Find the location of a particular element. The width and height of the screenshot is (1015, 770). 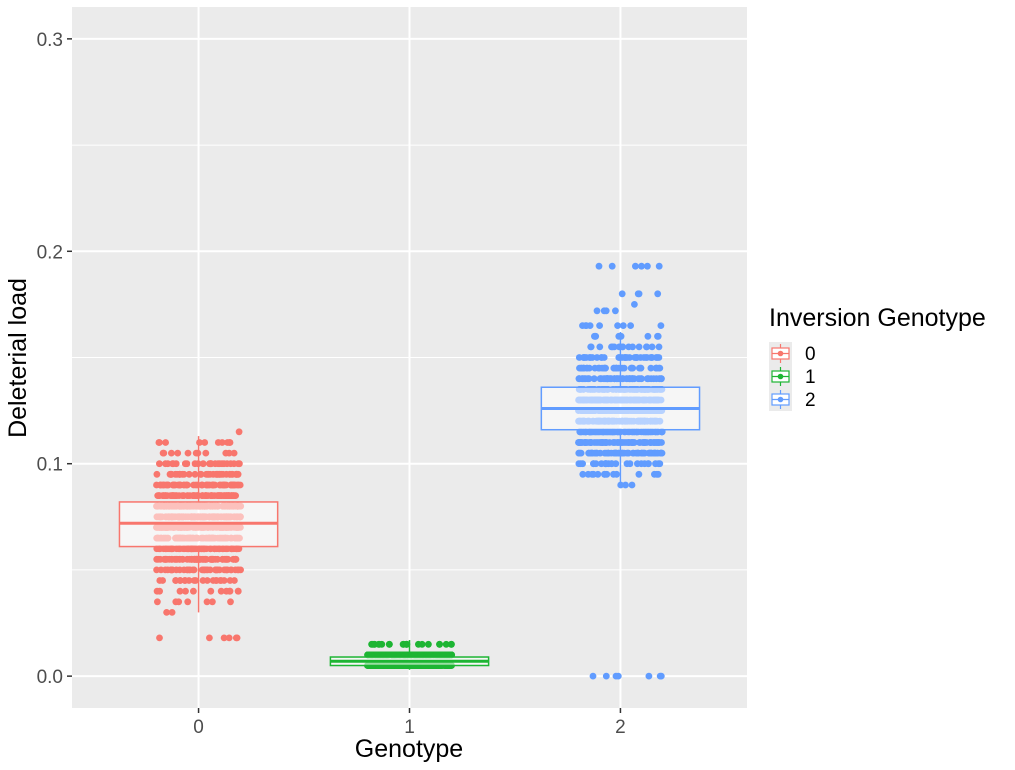

x-tick-label: 2 is located at coordinates (620, 727).